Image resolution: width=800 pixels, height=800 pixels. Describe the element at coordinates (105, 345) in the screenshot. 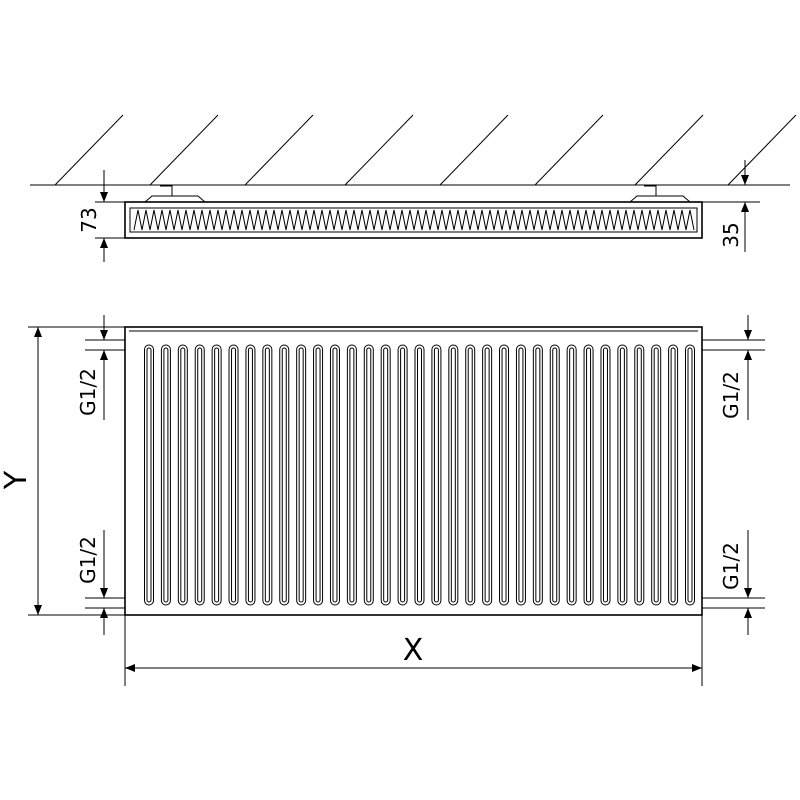

I see `pipe-left-top` at that location.